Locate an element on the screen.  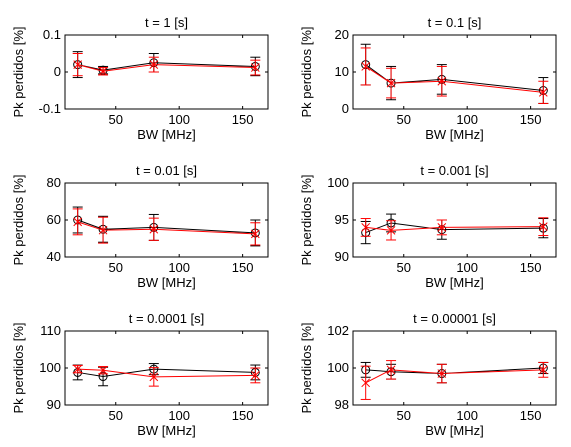
y-tick-label: 80 is located at coordinates (54, 182).